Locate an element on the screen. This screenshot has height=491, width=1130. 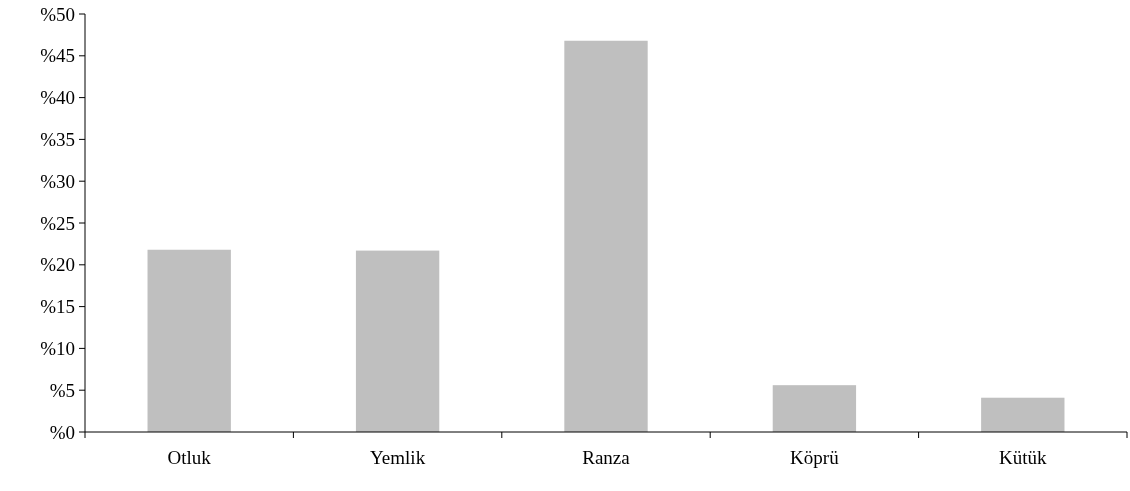
y-tick-label: %5 is located at coordinates (62, 390).